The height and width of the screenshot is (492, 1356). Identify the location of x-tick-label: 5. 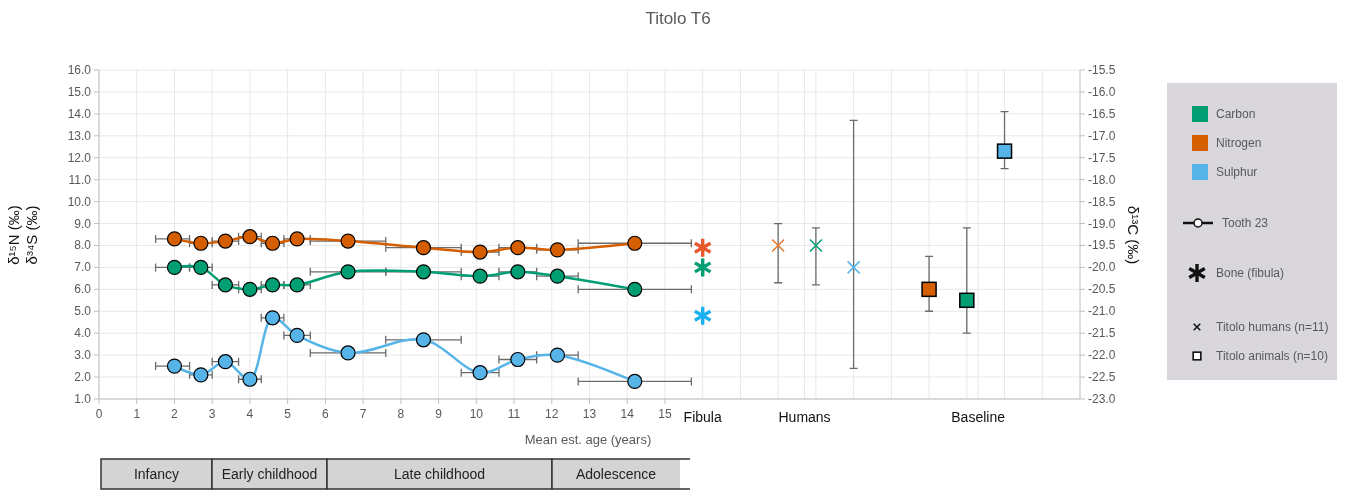
(288, 414).